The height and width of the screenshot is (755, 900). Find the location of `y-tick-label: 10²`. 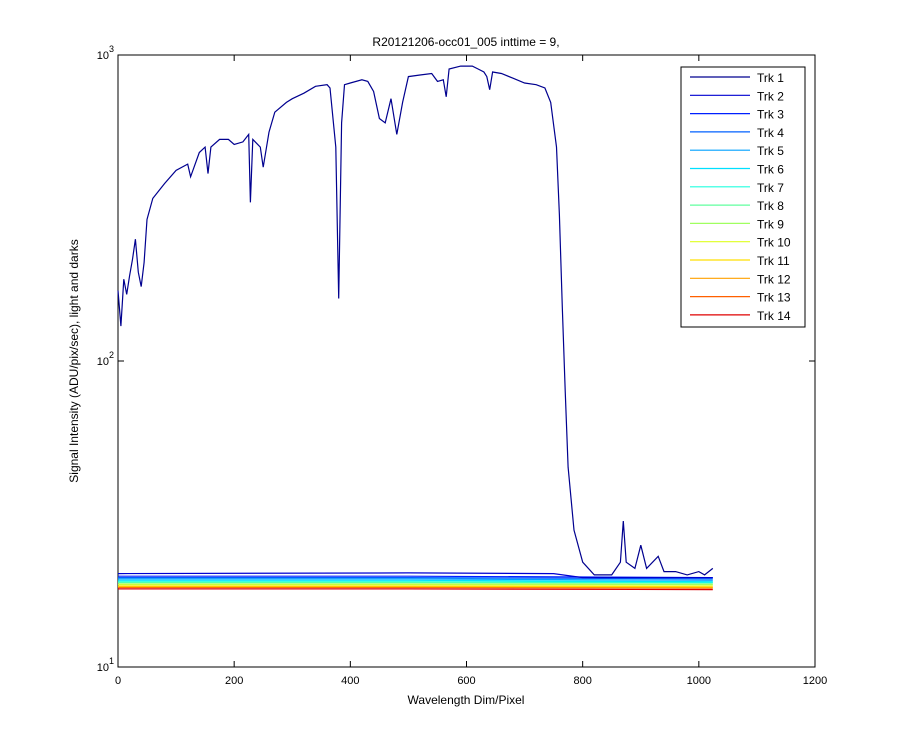

y-tick-label: 10² is located at coordinates (105, 359).